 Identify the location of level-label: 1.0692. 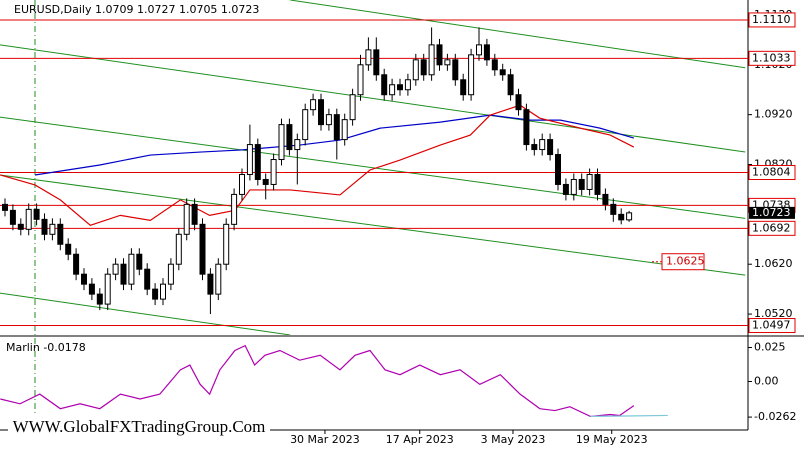
(771, 227).